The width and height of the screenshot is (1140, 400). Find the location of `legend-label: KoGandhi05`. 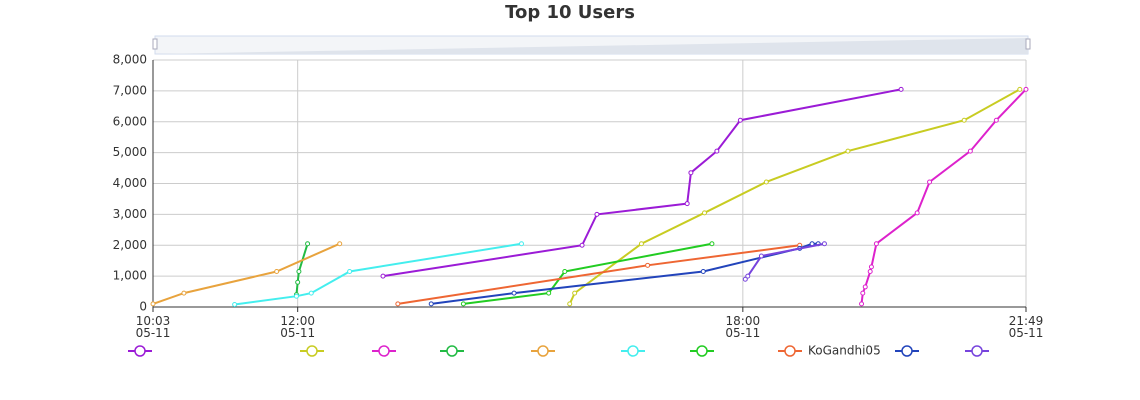

legend-label: KoGandhi05 is located at coordinates (844, 351).